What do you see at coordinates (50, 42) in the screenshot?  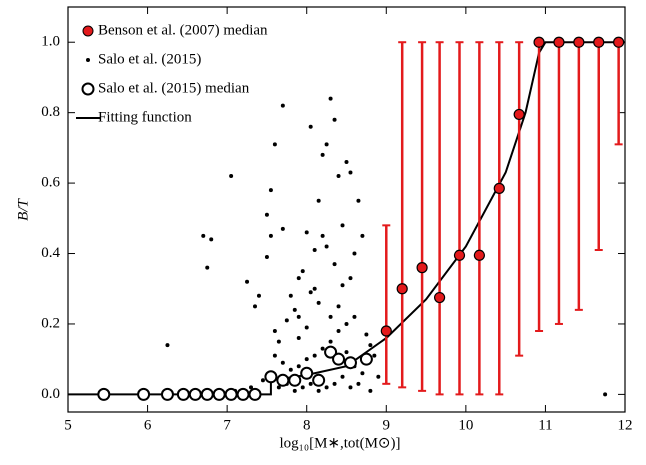 I see `y-tick-label: 1.0` at bounding box center [50, 42].